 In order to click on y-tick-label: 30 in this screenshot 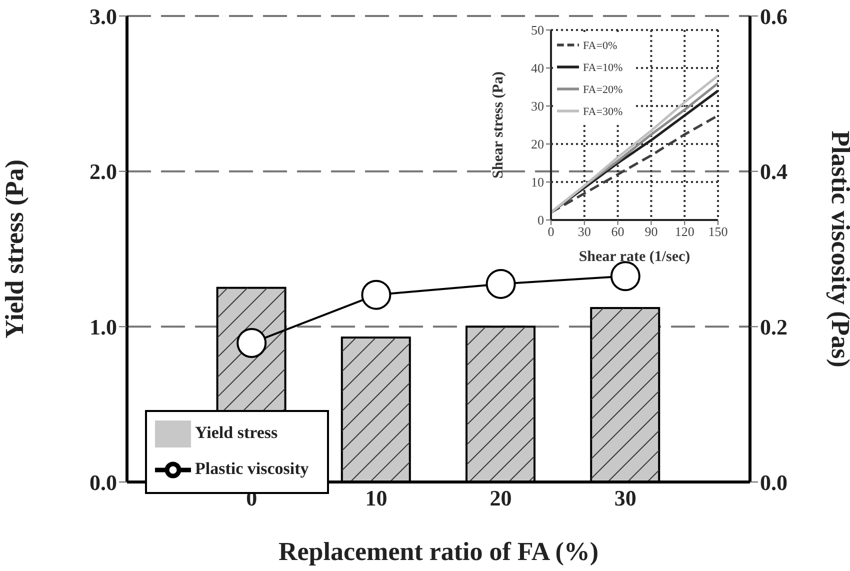, I will do `click(537, 106)`.